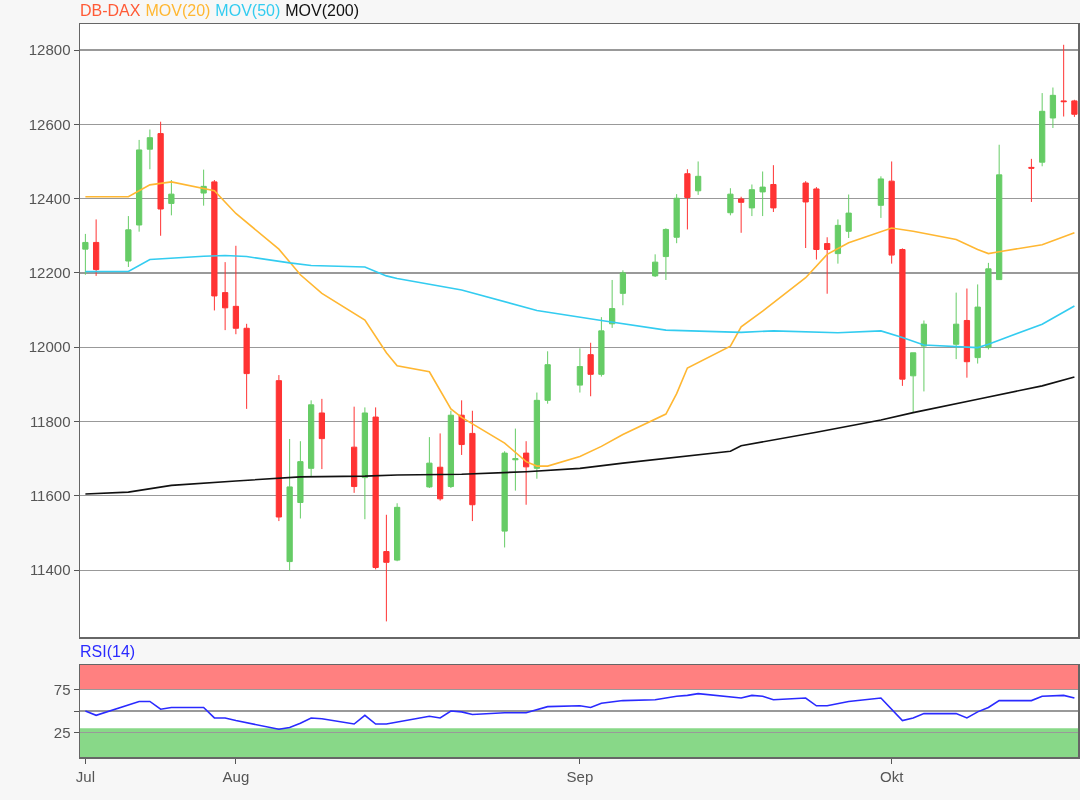  I want to click on x-tick-label: Sep, so click(580, 776).